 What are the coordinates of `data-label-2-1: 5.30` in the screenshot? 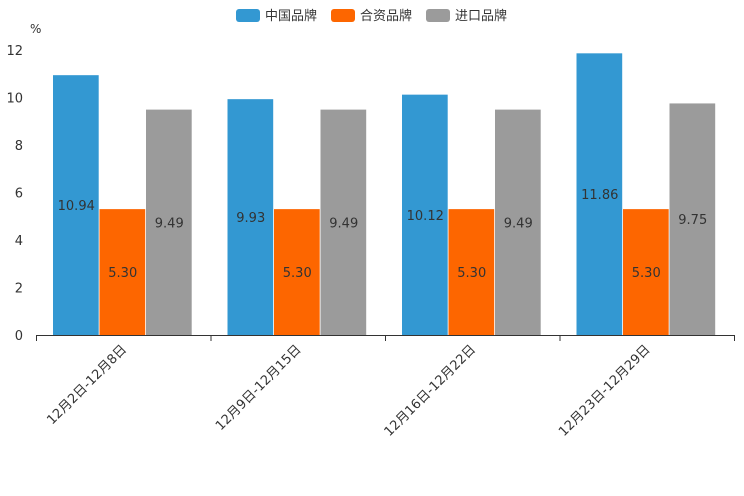 It's located at (122, 273).